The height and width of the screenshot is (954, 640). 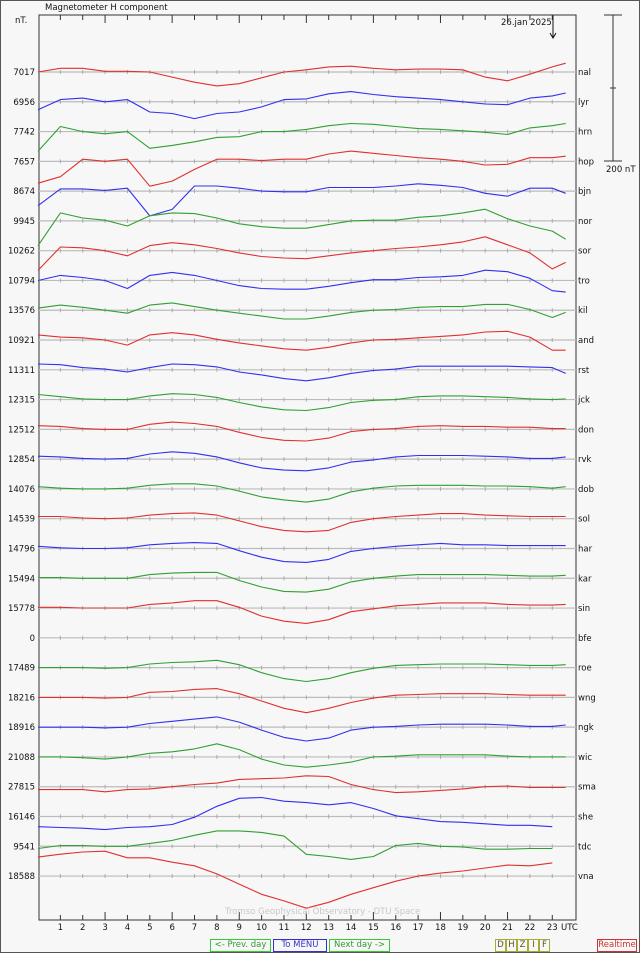 What do you see at coordinates (21, 549) in the screenshot?
I see `baseline-value: 14796` at bounding box center [21, 549].